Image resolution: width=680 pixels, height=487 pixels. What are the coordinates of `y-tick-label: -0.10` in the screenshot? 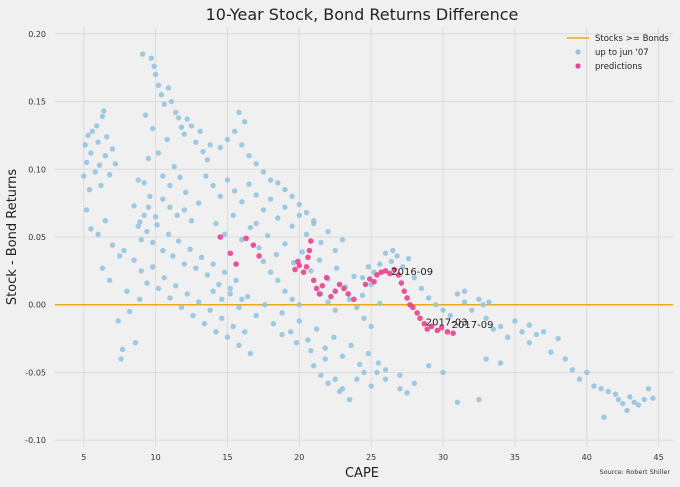 It's located at (35, 440).